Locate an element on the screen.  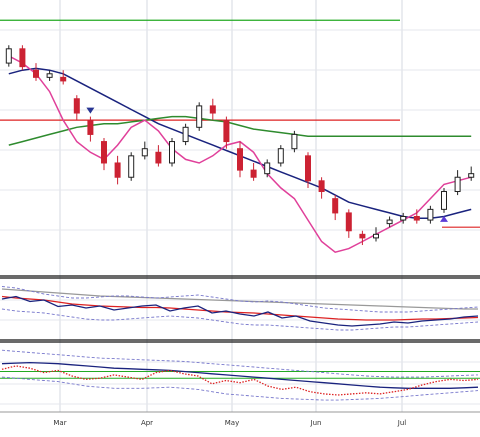
moving-average-line is located at coordinates (240, 130).